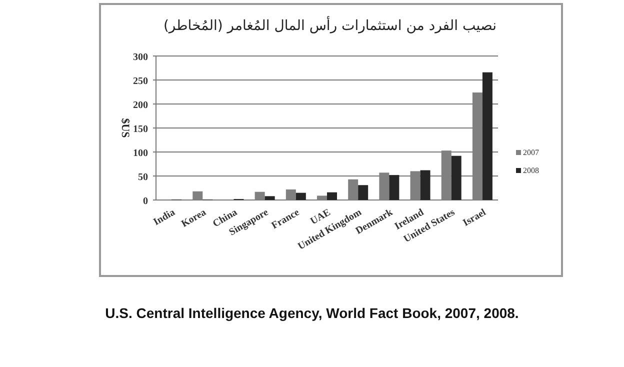 The width and height of the screenshot is (624, 367). I want to click on chart-title: نصيب الفرد من استثمارات رأس المال المُغامر (المُخاطر), so click(330, 25).